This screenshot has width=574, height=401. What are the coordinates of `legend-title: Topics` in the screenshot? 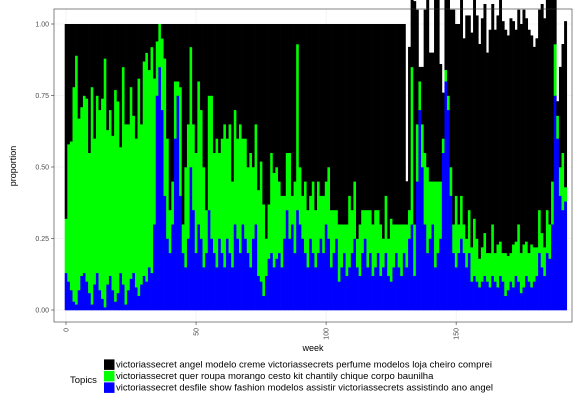 It's located at (83, 380).